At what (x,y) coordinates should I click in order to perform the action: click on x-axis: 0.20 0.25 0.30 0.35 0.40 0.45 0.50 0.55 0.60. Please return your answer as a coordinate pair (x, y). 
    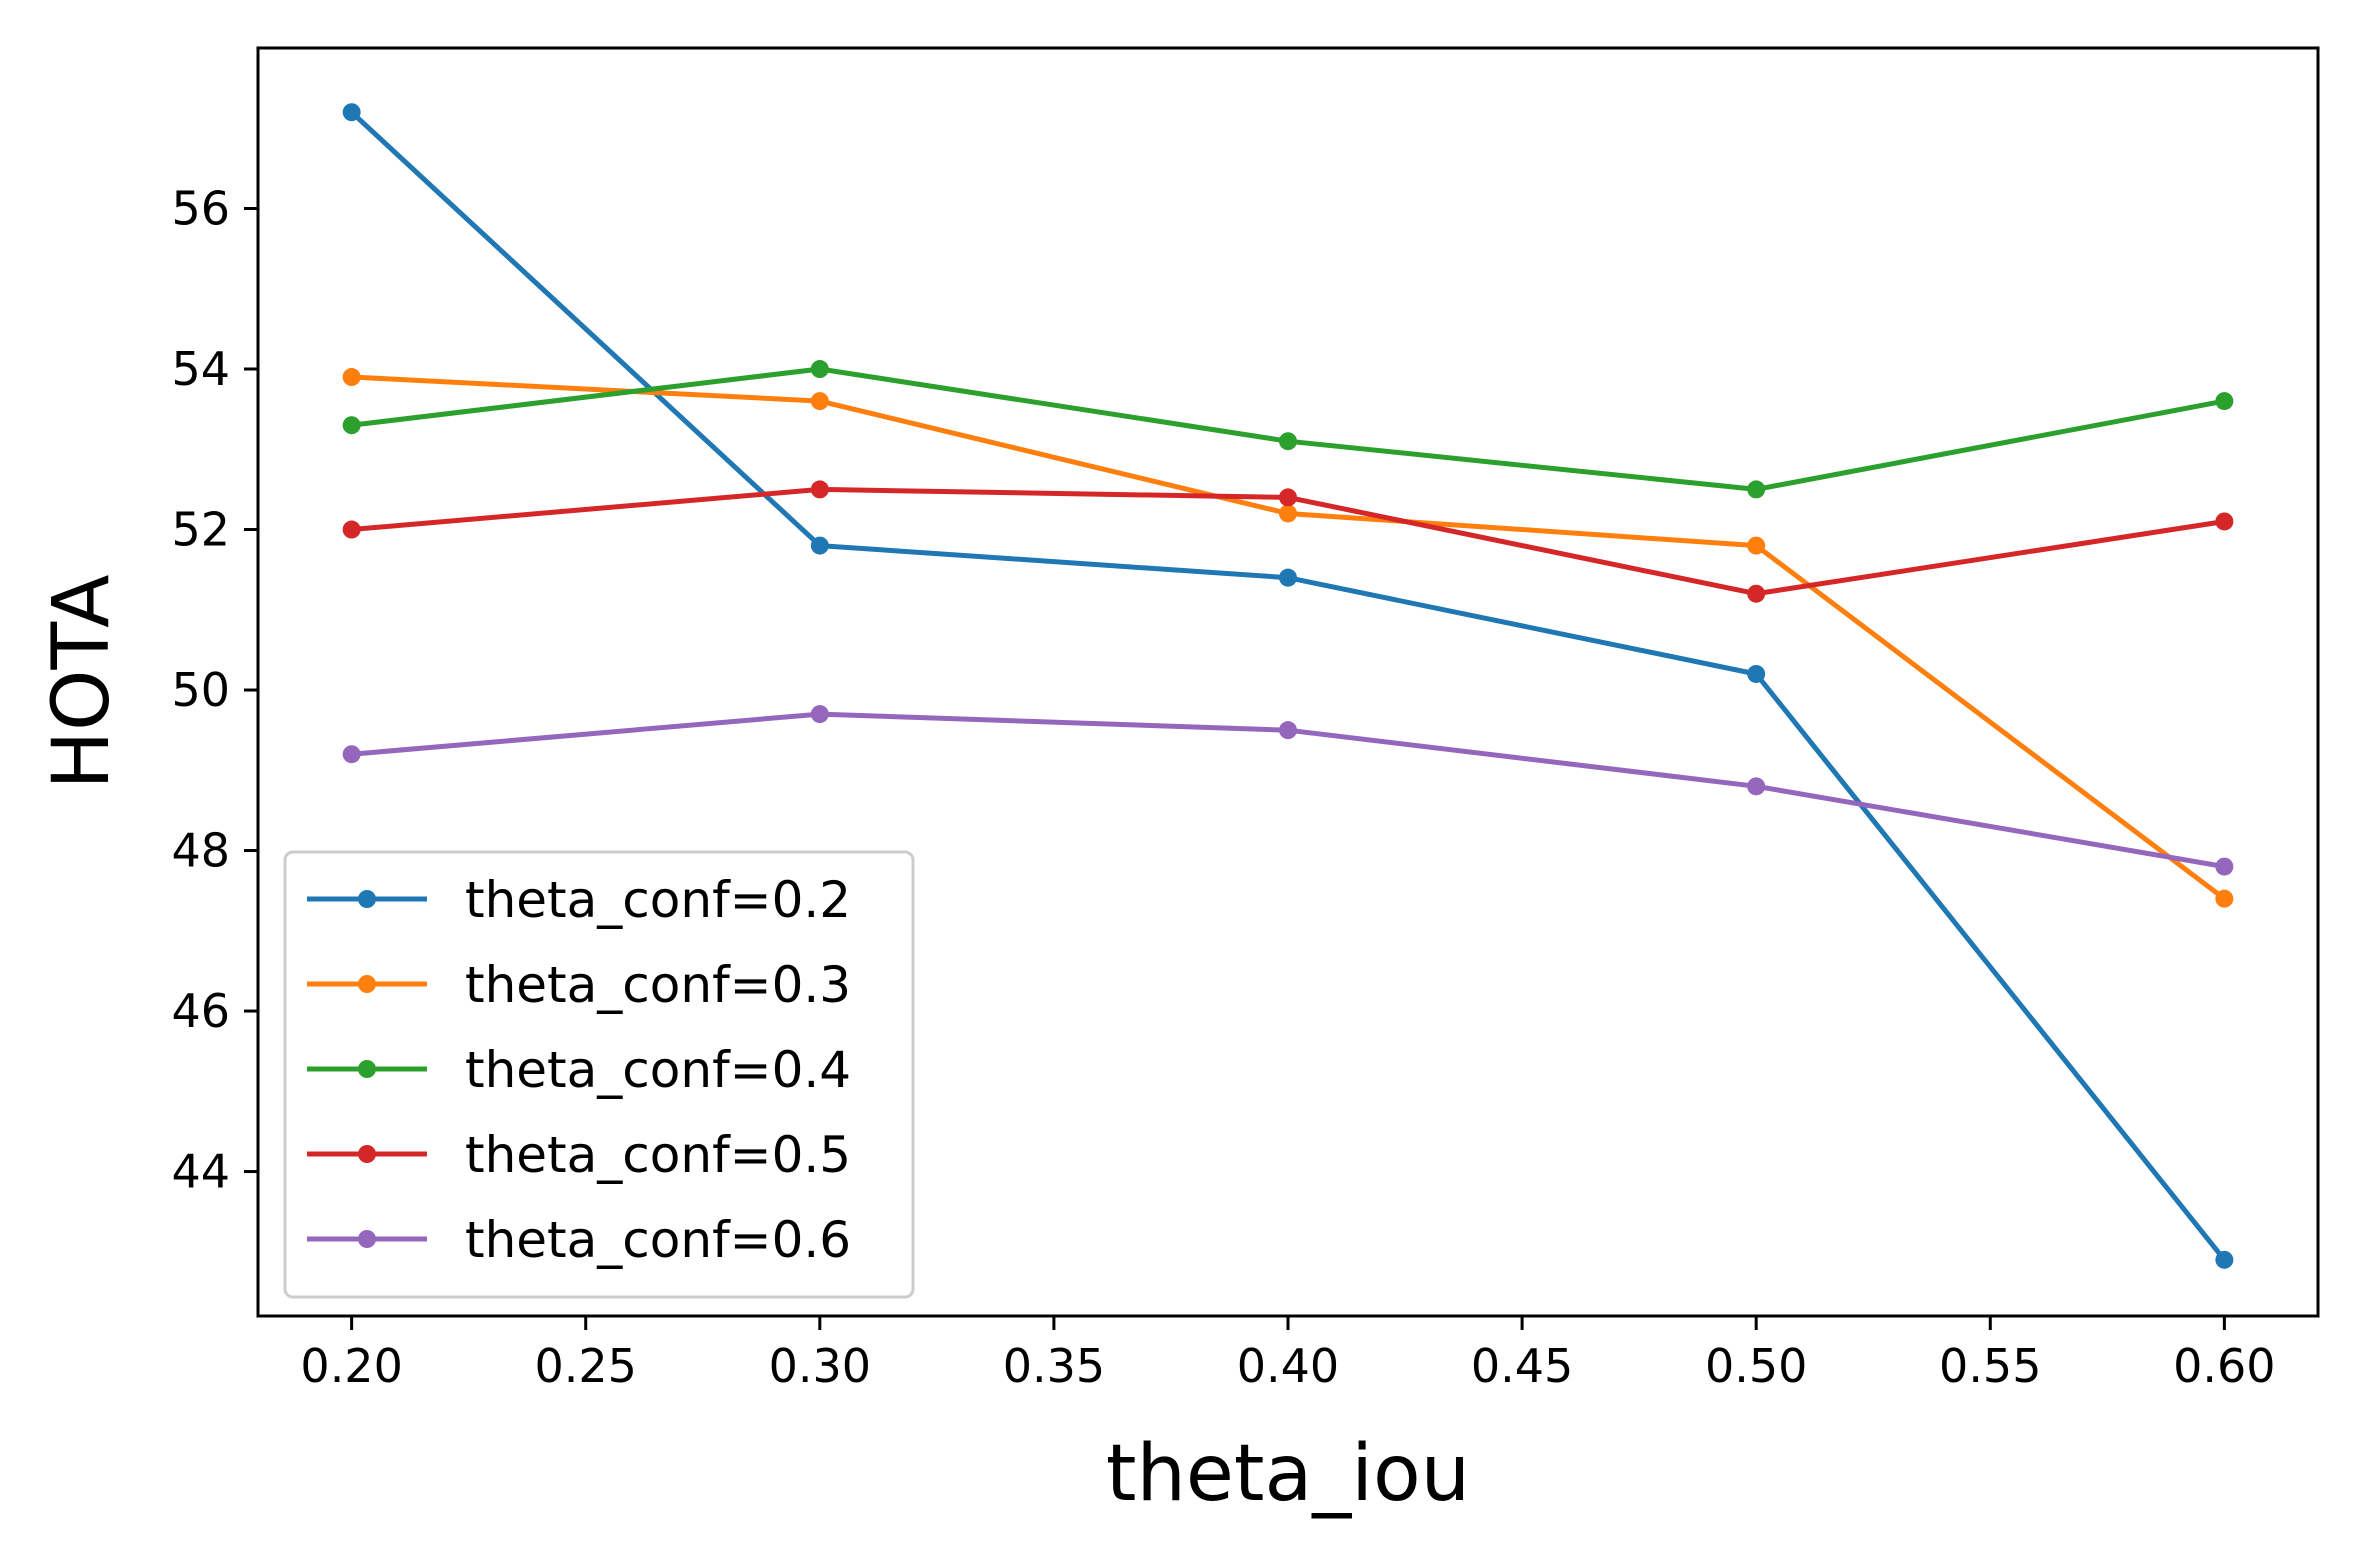
    Looking at the image, I should click on (1288, 1354).